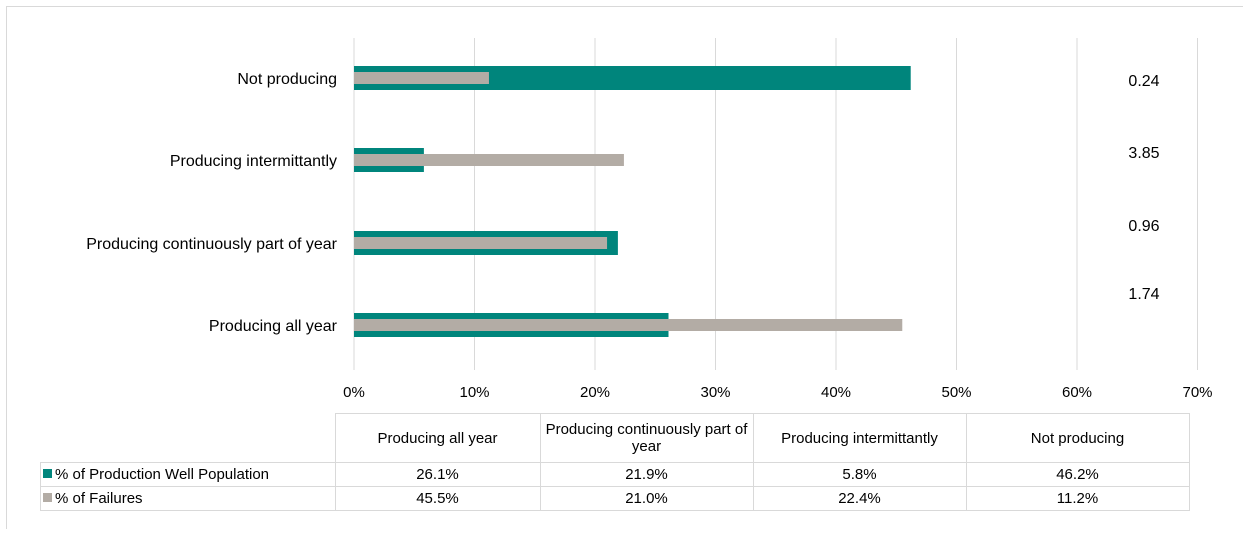 This screenshot has width=1249, height=535. What do you see at coordinates (1077, 474) in the screenshot?
I see `table-cell: 46.2%` at bounding box center [1077, 474].